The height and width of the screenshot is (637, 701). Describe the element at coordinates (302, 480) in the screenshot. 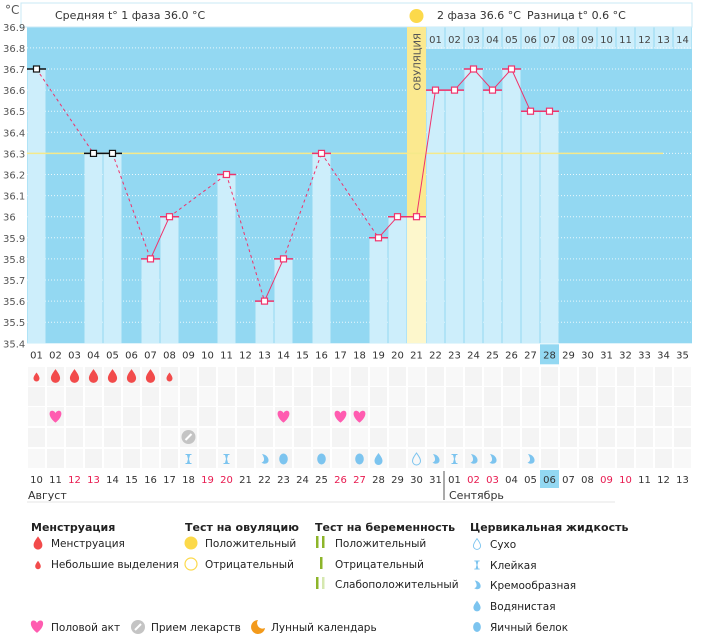

I see `calendar-date: 24` at that location.